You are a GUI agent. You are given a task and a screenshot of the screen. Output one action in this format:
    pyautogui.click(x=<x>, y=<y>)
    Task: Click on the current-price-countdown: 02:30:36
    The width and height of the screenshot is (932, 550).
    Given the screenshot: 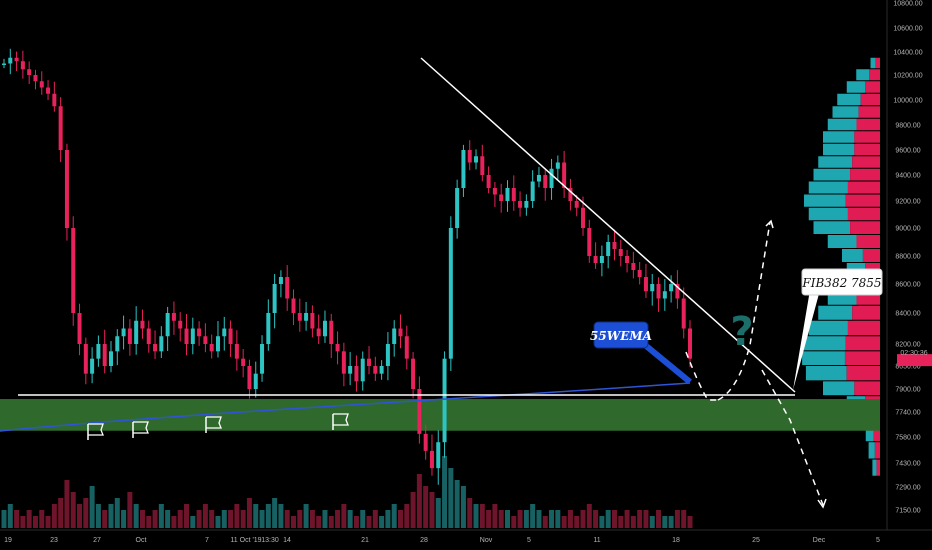 What is the action you would take?
    pyautogui.click(x=913, y=353)
    